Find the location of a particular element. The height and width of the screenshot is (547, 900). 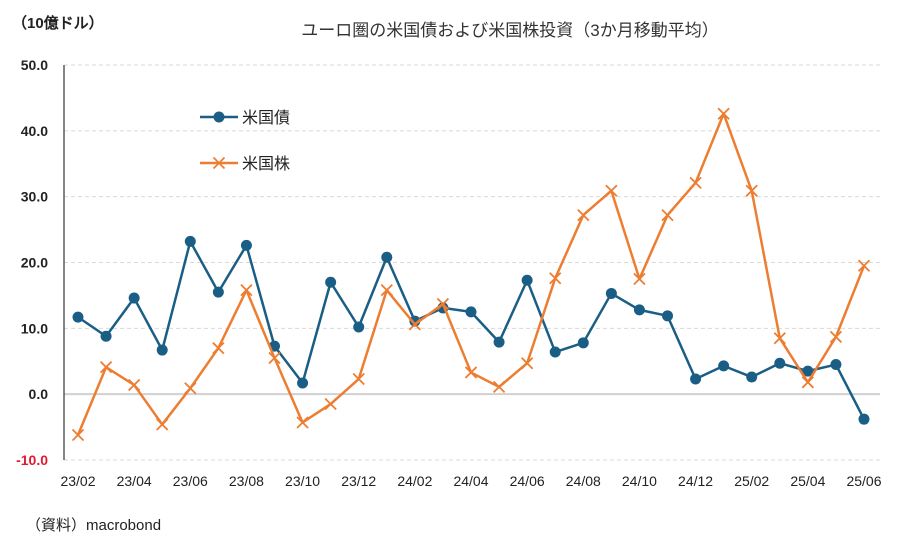

y-tick-label: -10.0 is located at coordinates (32, 460).